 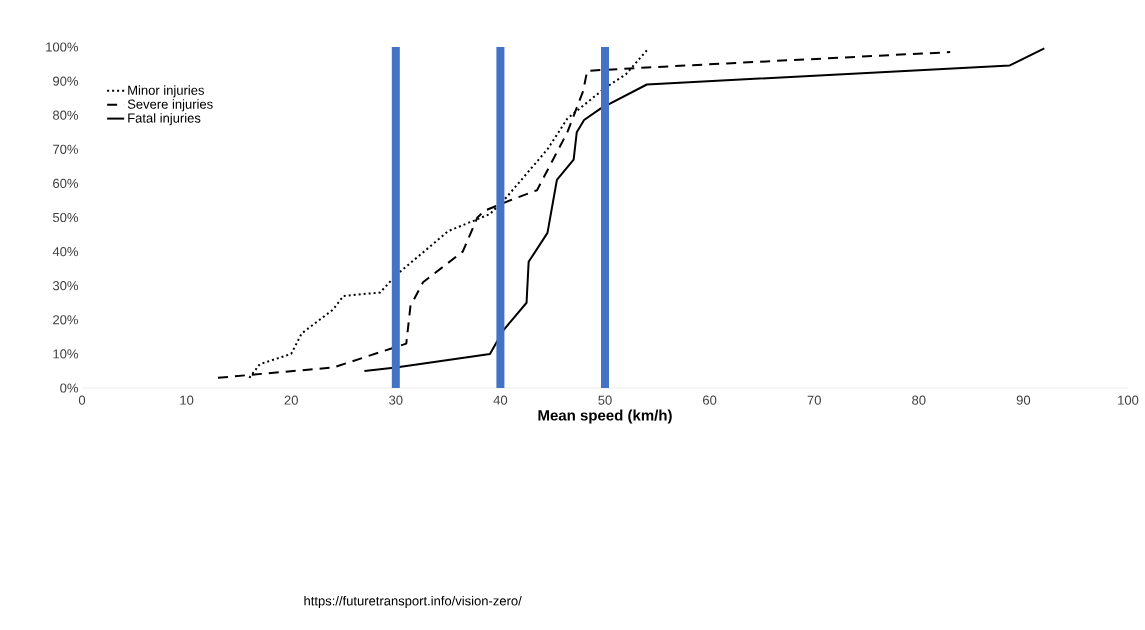 What do you see at coordinates (65, 217) in the screenshot?
I see `y-tick-label: 50%` at bounding box center [65, 217].